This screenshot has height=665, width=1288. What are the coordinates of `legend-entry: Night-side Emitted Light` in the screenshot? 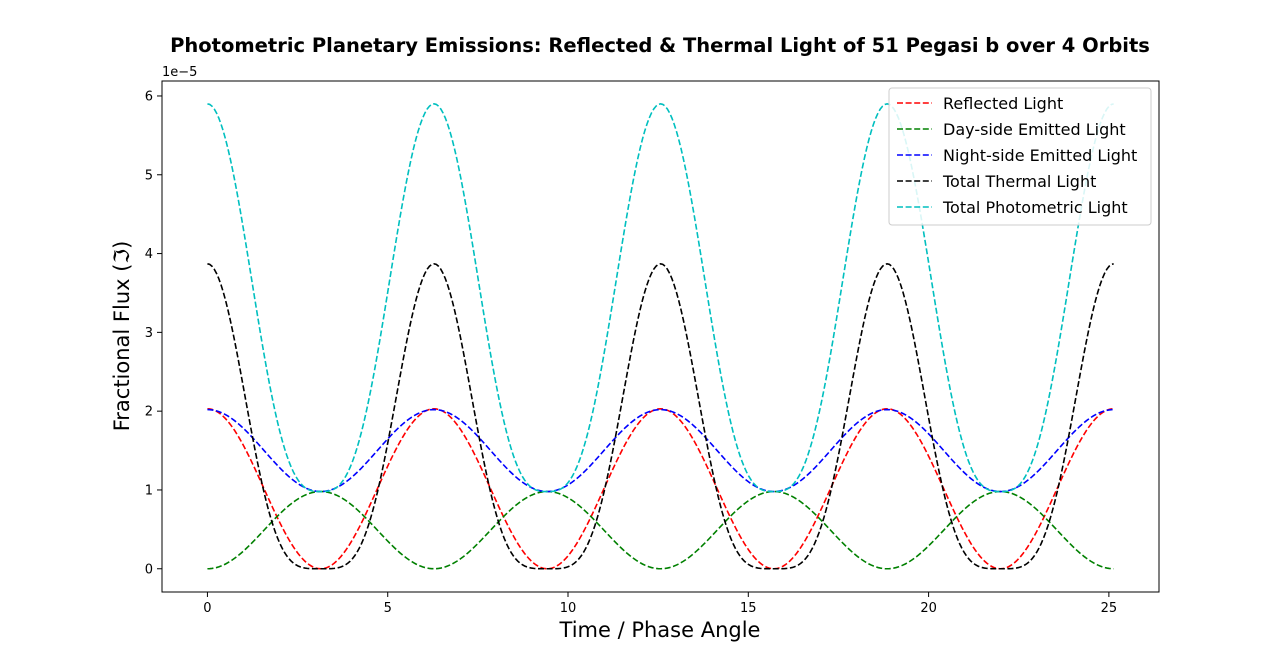 It's located at (1040, 155).